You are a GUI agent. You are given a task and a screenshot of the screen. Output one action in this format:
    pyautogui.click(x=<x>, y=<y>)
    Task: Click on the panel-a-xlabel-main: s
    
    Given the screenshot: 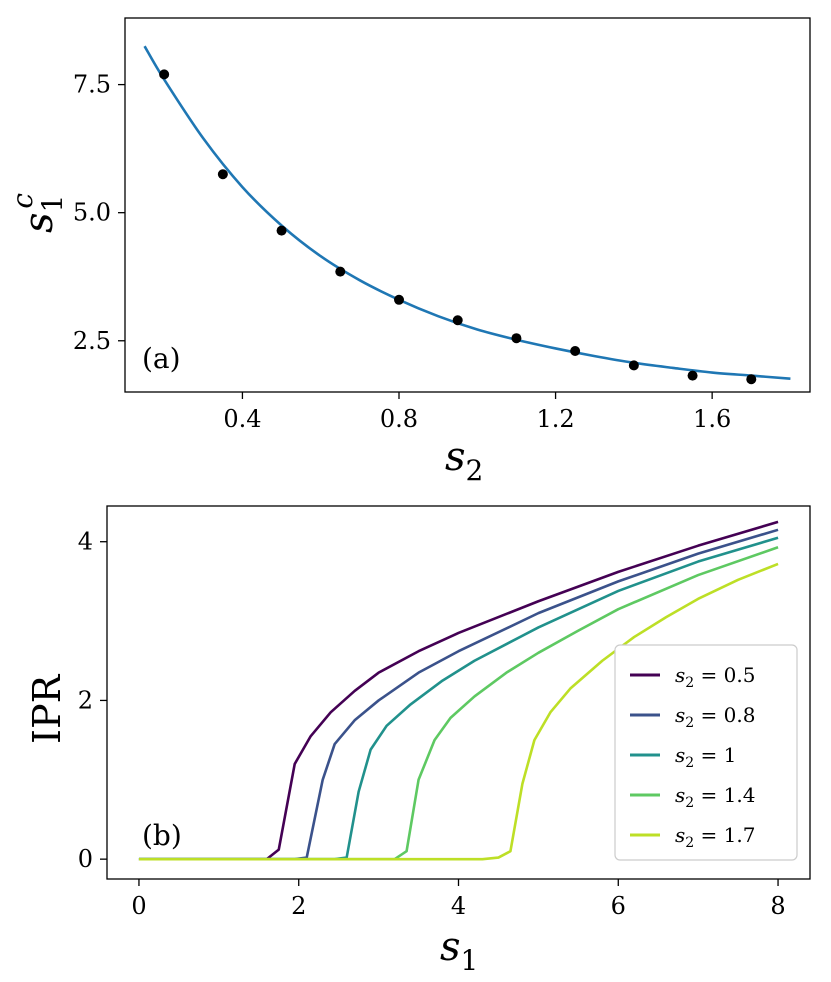 What is the action you would take?
    pyautogui.click(x=455, y=457)
    